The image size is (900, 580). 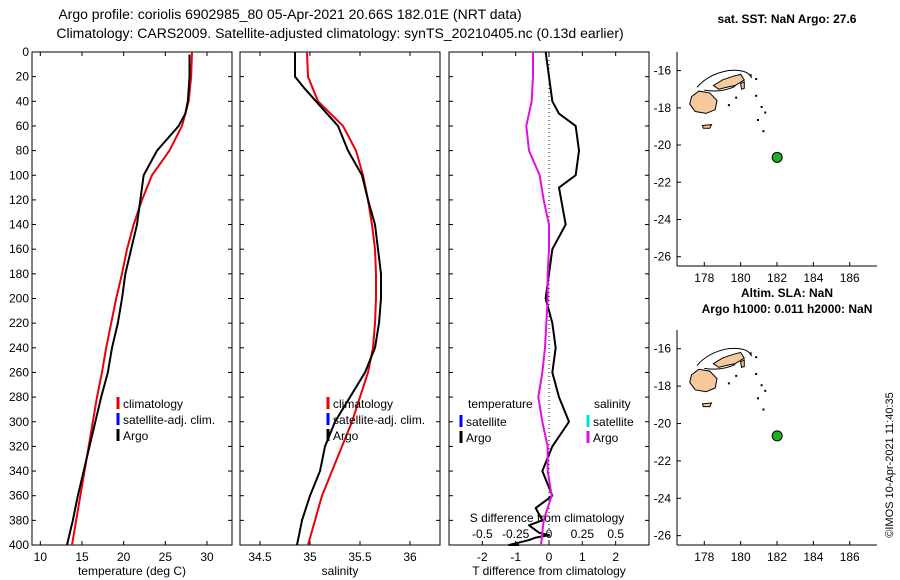 I want to click on temperature-legend-entry: Argo, so click(x=136, y=436).